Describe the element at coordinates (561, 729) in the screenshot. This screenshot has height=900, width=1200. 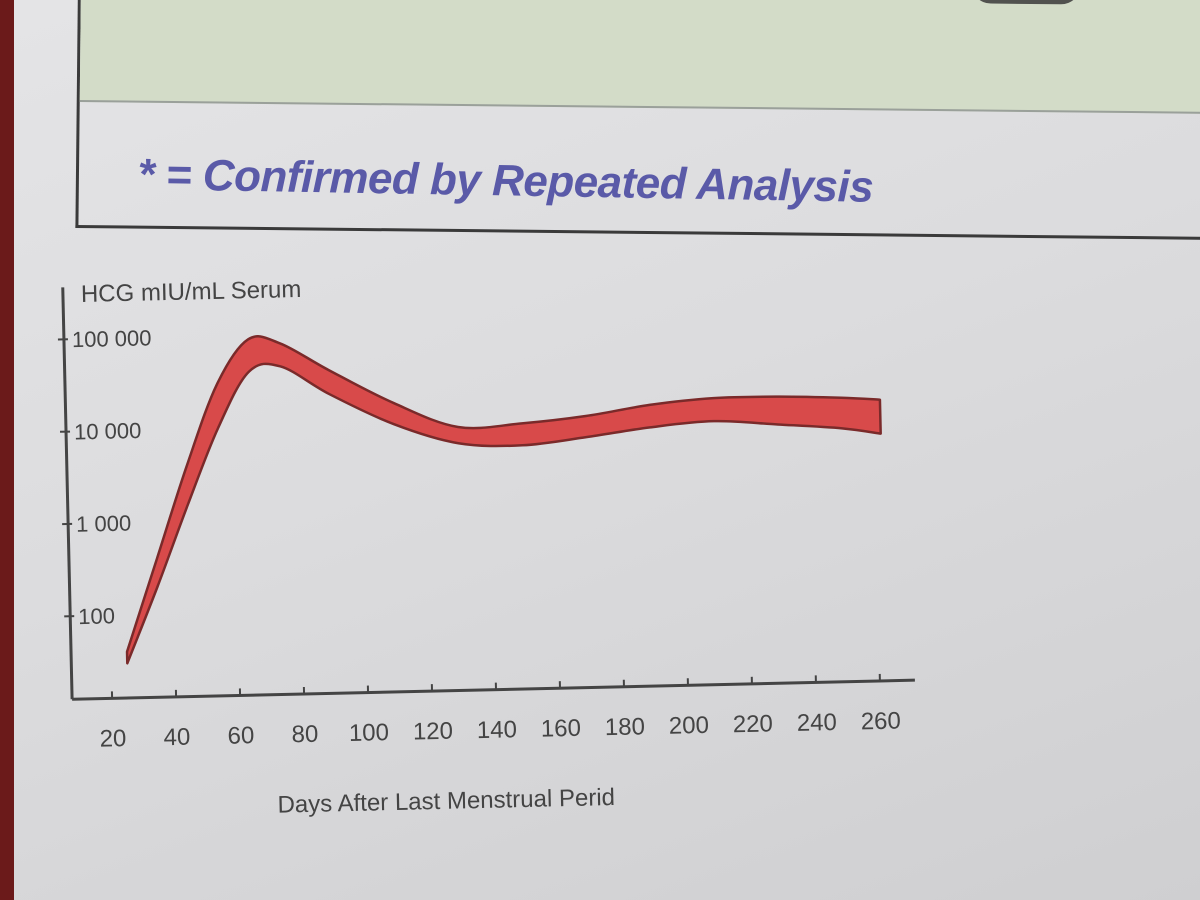
I see `x-tick-label: 160` at that location.